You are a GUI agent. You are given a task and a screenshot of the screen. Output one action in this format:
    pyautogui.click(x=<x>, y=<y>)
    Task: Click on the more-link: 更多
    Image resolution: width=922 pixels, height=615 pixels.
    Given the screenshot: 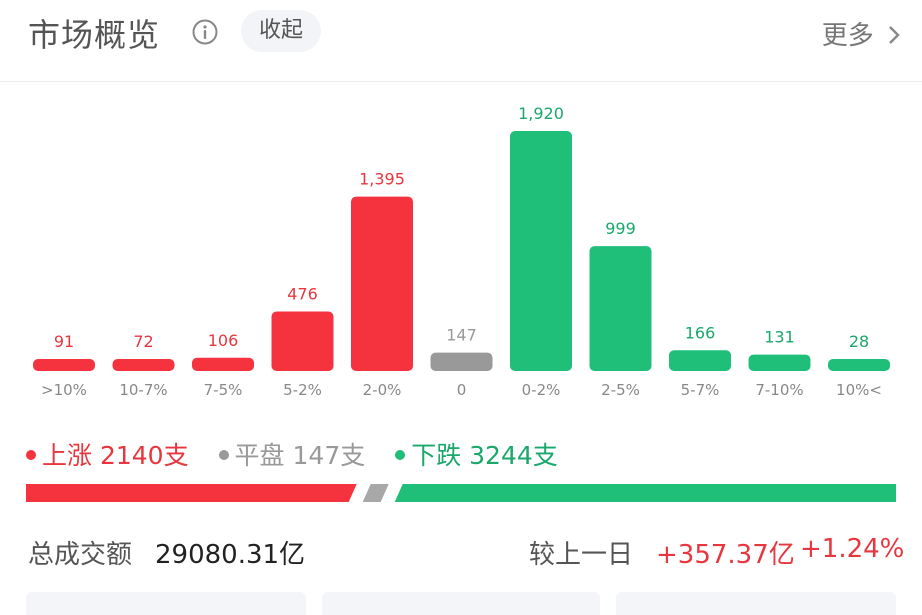 What is the action you would take?
    pyautogui.click(x=861, y=33)
    